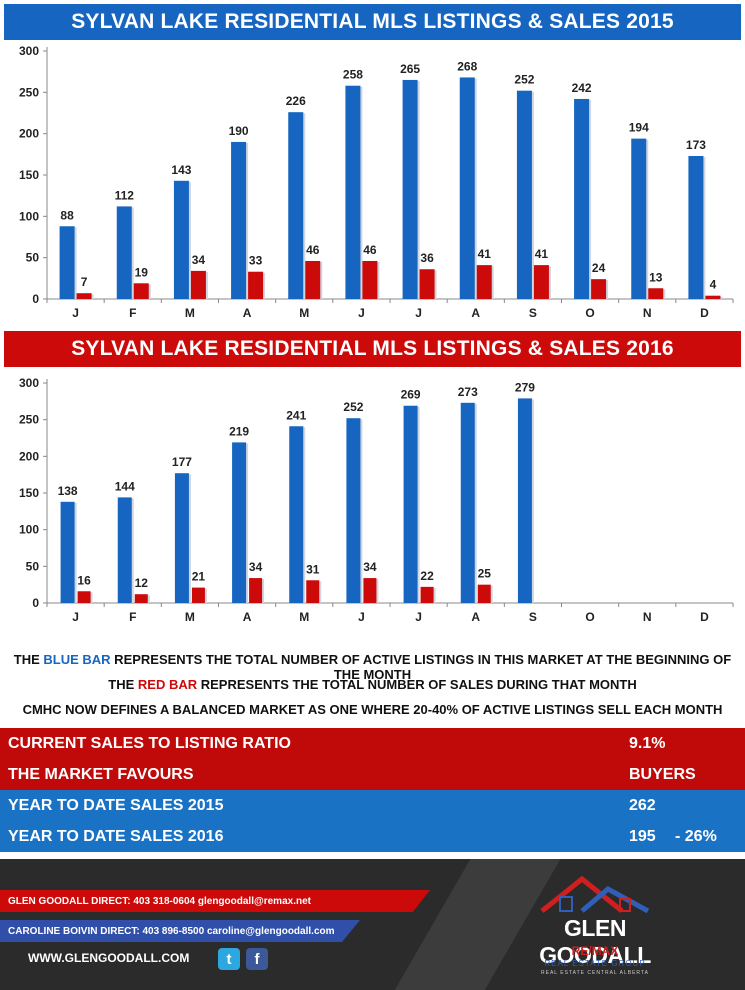 The height and width of the screenshot is (990, 745). I want to click on legend-blue-label: BLUE BAR, so click(77, 659).